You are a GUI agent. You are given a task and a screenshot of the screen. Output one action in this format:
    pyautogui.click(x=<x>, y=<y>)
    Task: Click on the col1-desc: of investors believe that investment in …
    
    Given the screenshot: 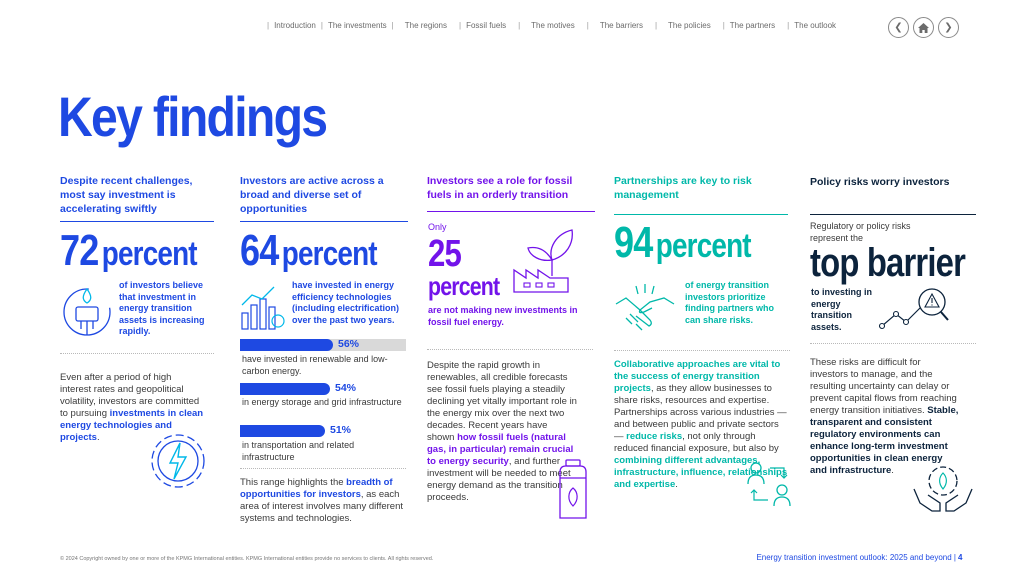 What is the action you would take?
    pyautogui.click(x=162, y=308)
    